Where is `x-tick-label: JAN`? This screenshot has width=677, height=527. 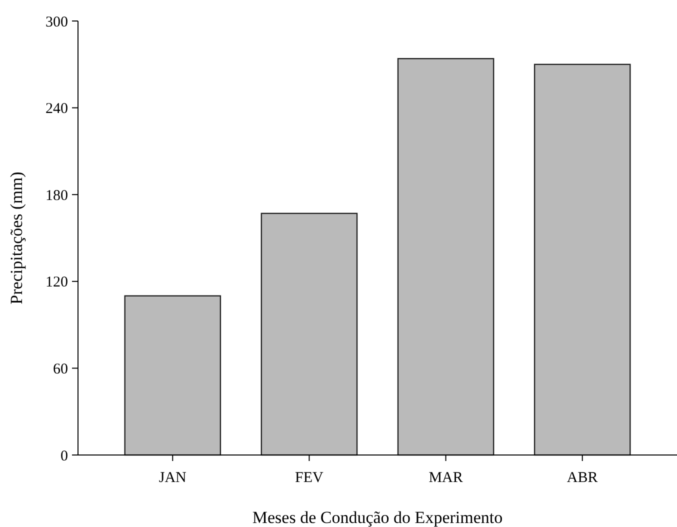
x-tick-label: JAN is located at coordinates (172, 478).